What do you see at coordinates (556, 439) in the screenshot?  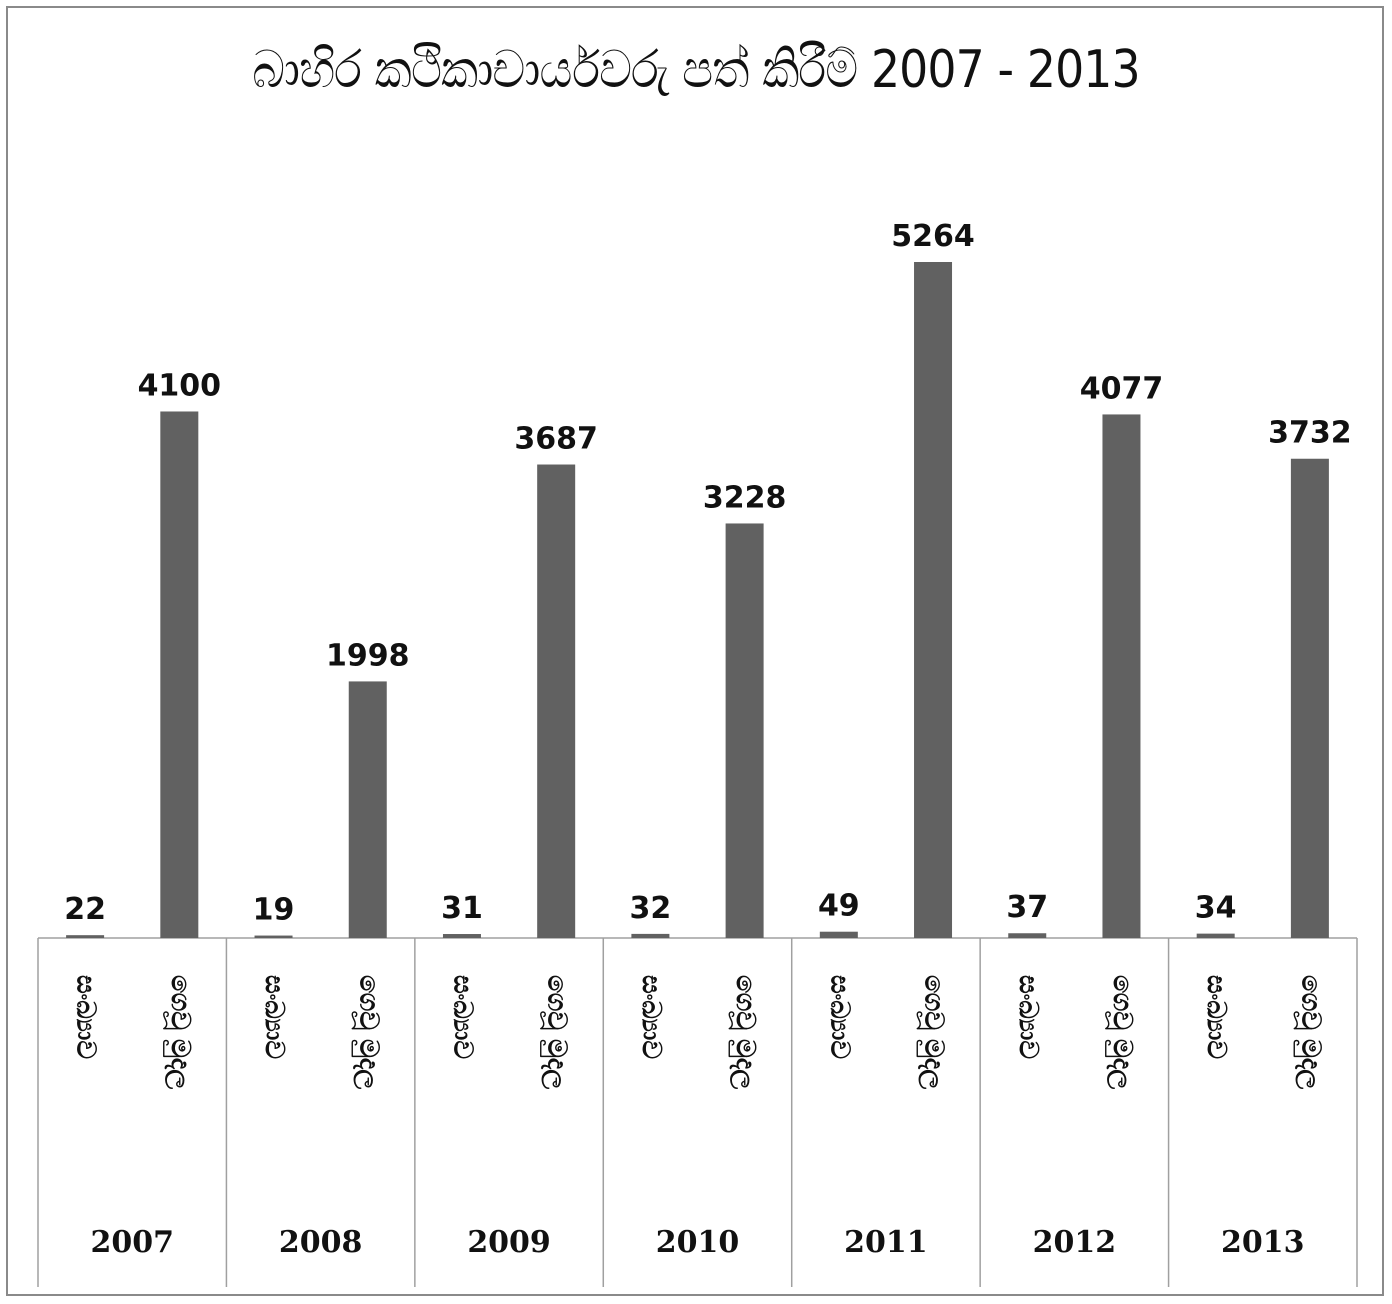 I see `data-label: 3687` at bounding box center [556, 439].